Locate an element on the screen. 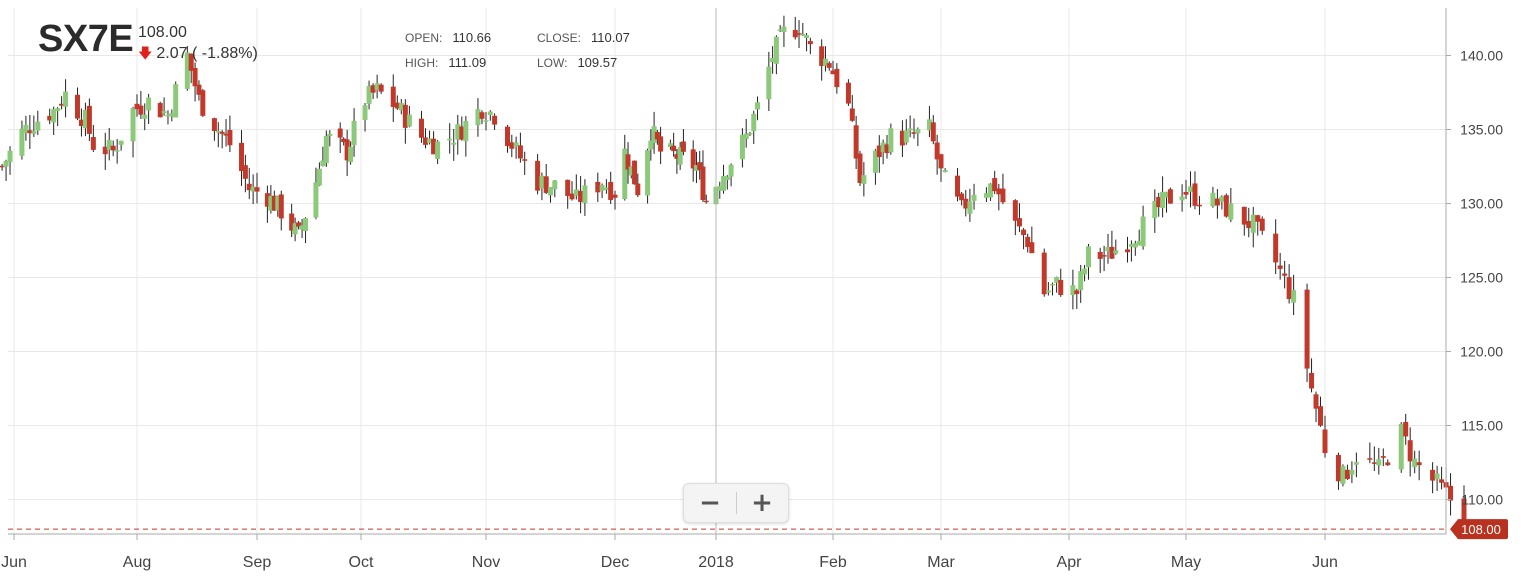  x-tick-label: Mar is located at coordinates (941, 562).